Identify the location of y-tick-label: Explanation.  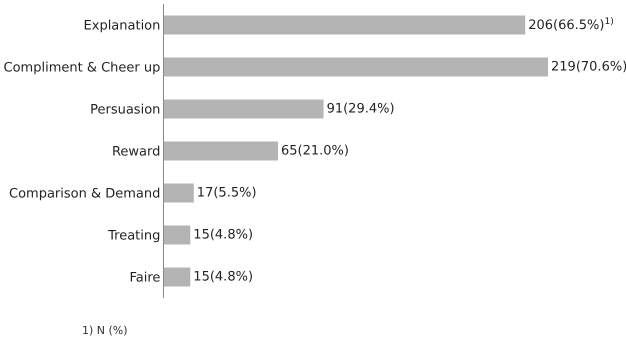
(122, 26).